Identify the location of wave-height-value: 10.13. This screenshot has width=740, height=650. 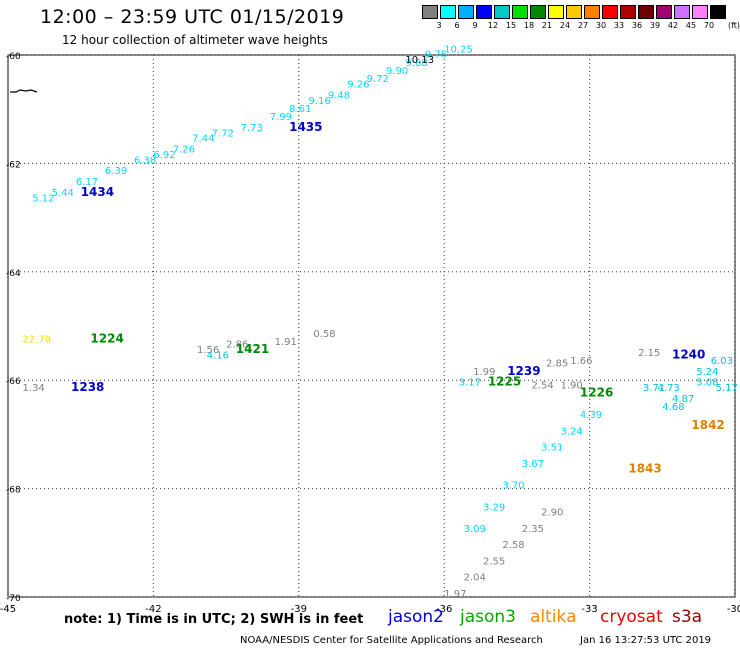
(419, 60).